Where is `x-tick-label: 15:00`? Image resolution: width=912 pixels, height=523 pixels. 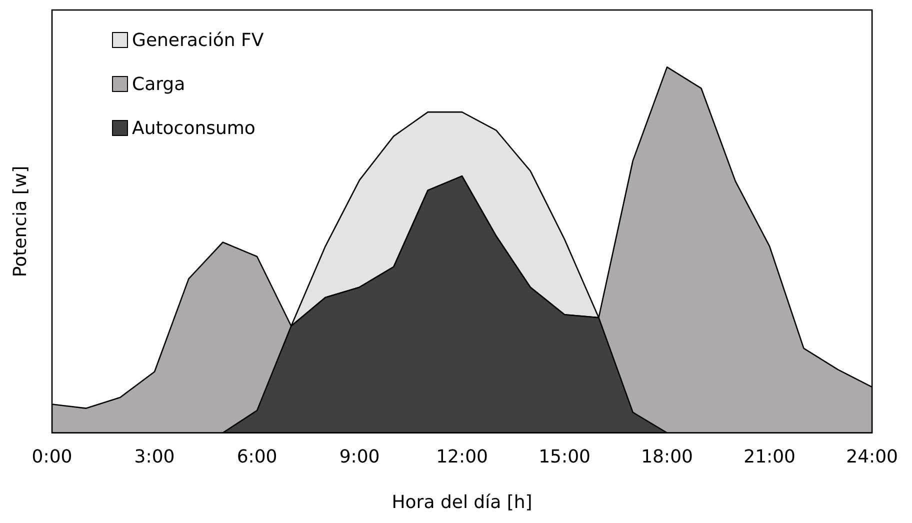
x-tick-label: 15:00 is located at coordinates (564, 457).